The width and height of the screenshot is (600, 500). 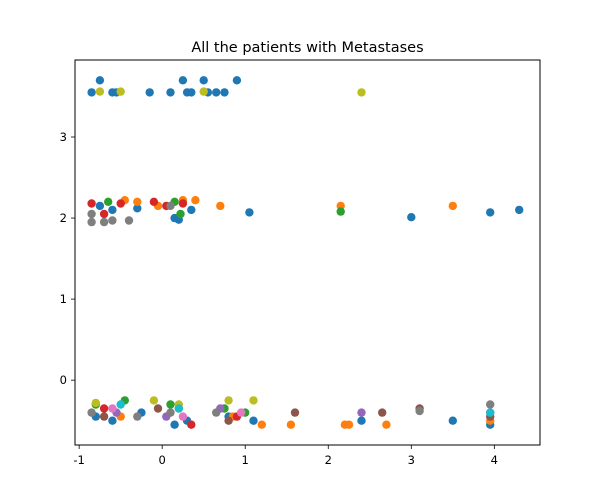 What do you see at coordinates (245, 460) in the screenshot?
I see `x-tick-label: 1` at bounding box center [245, 460].